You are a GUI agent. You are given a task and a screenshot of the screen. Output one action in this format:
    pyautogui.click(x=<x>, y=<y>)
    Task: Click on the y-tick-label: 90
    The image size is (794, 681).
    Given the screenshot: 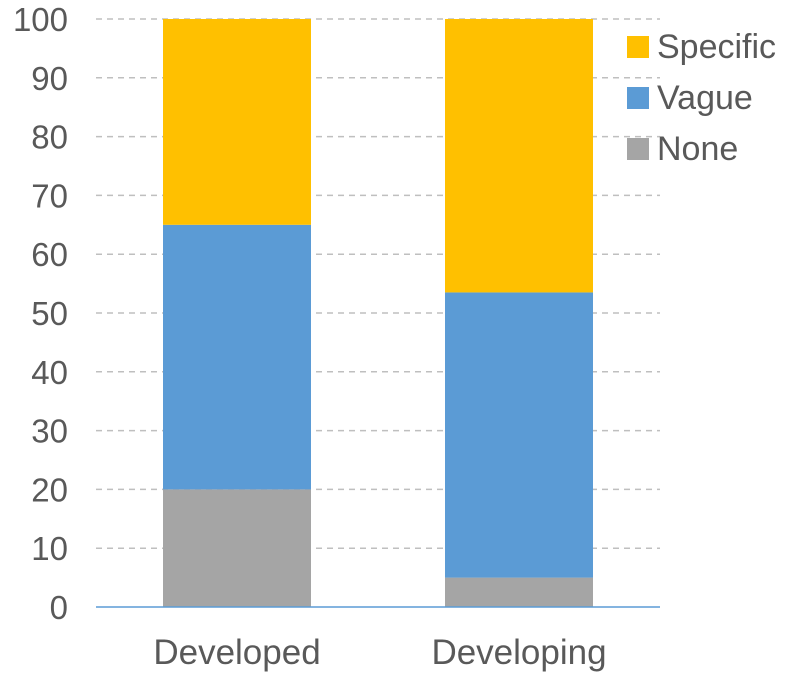 What is the action you would take?
    pyautogui.click(x=49, y=78)
    